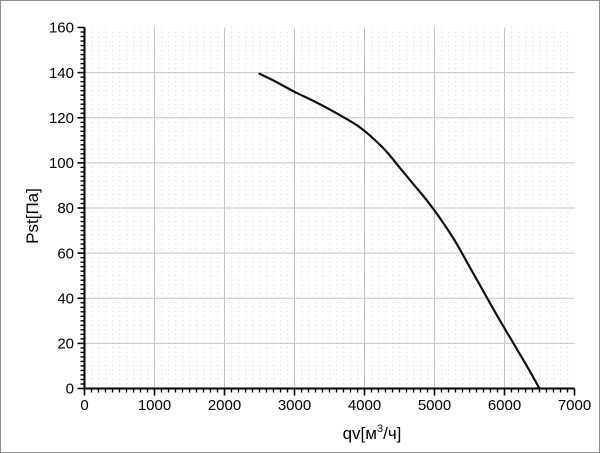 The height and width of the screenshot is (453, 600). I want to click on y-tick-labels: 0 20 40 60 80 100 120 140 160, so click(61, 209).